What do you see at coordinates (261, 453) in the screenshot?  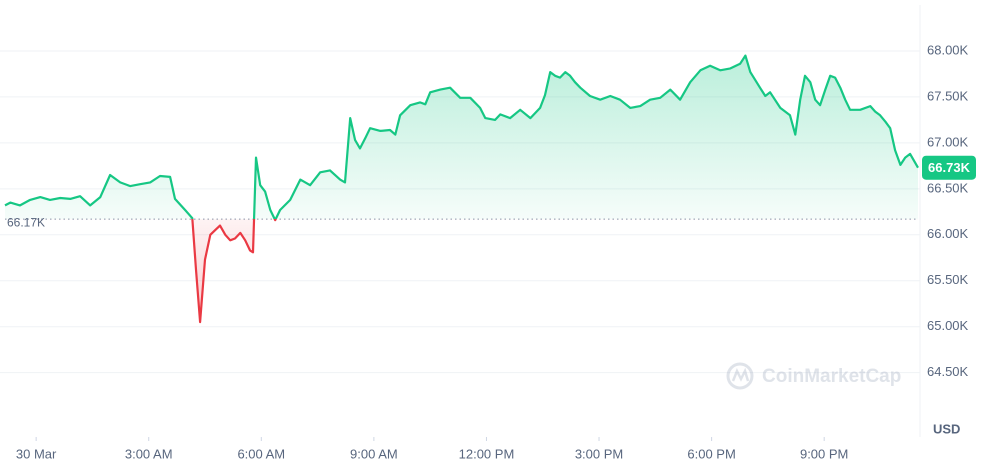 I see `x-tick-label: 6:00 AM` at bounding box center [261, 453].